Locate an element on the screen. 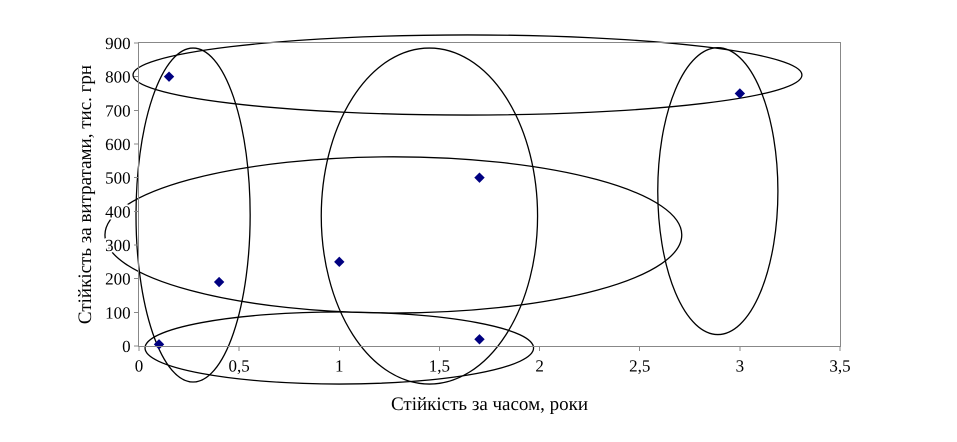 The width and height of the screenshot is (957, 442). y-tick-label: 600 is located at coordinates (118, 144).